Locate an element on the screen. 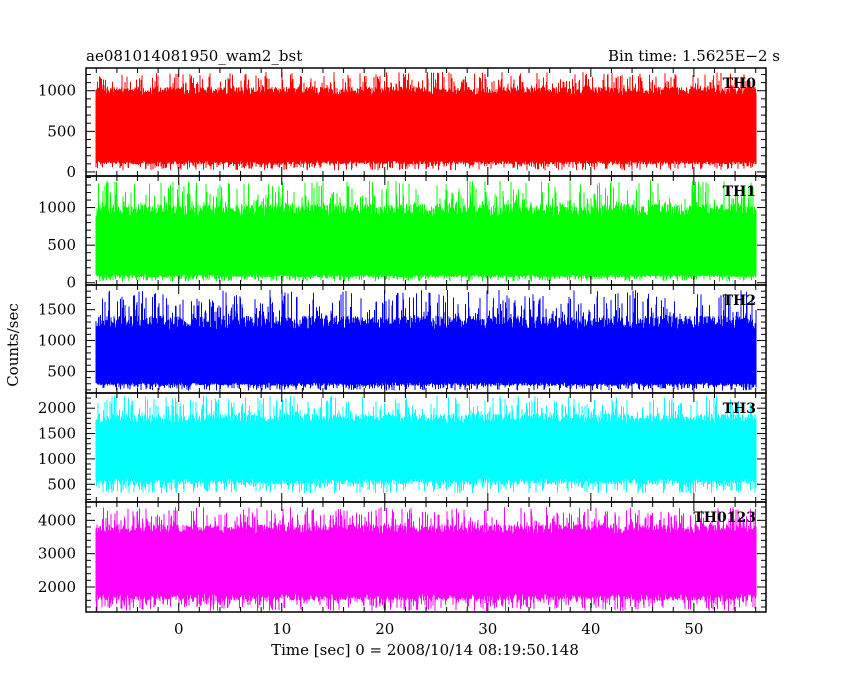 The height and width of the screenshot is (680, 850). x-axis: 0 10 20 30 40 50 is located at coordinates (438, 629).